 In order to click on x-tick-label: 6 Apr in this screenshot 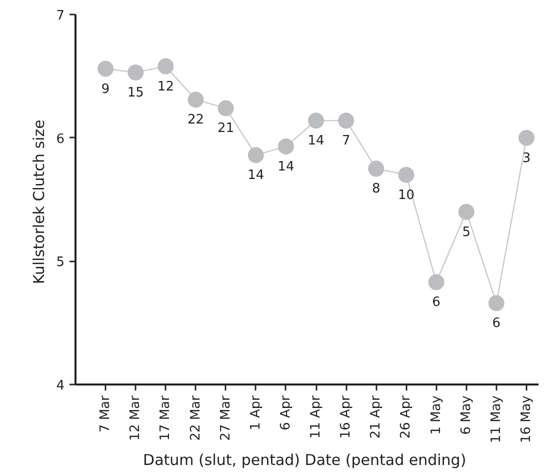, I will do `click(286, 412)`.